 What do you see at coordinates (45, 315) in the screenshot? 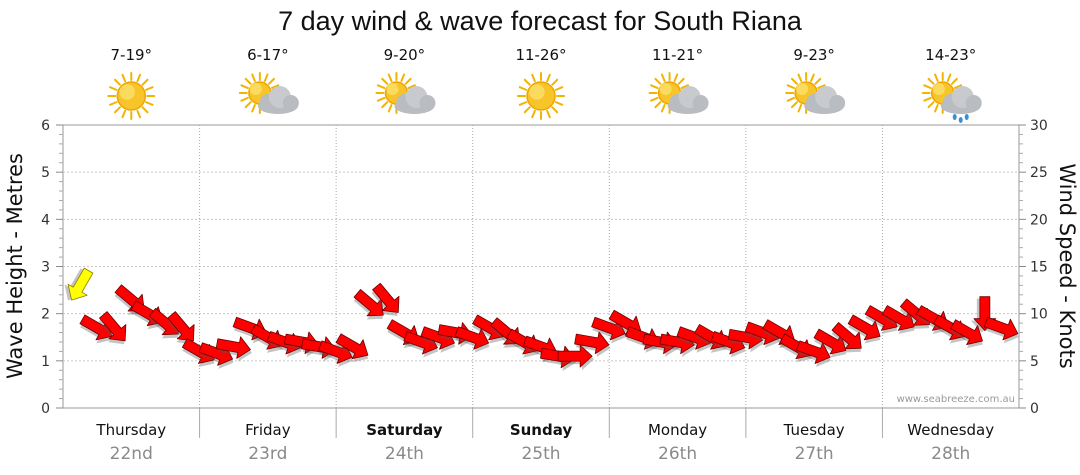
I see `left-tick-label: 2` at bounding box center [45, 315].